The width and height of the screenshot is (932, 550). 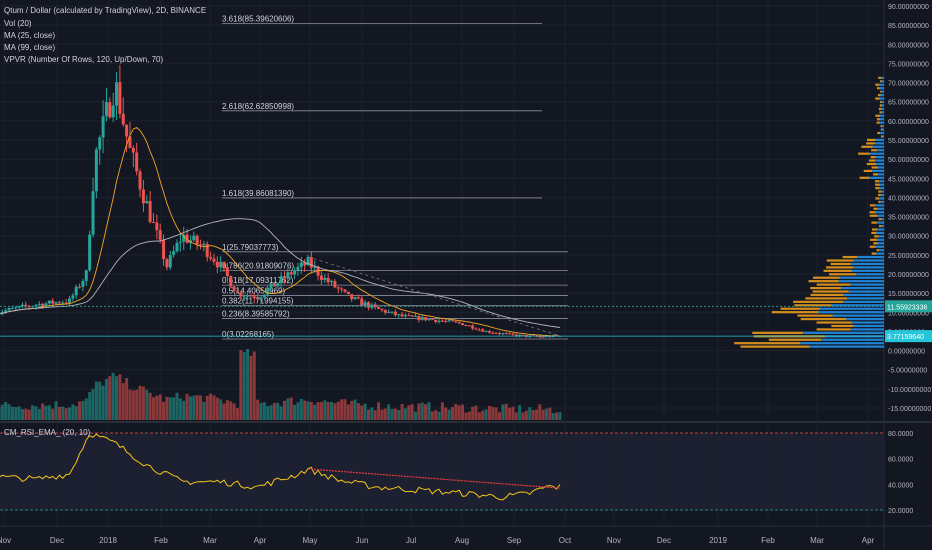 What do you see at coordinates (250, 247) in the screenshot?
I see `fib-level-label: 1(25.79037773)` at bounding box center [250, 247].